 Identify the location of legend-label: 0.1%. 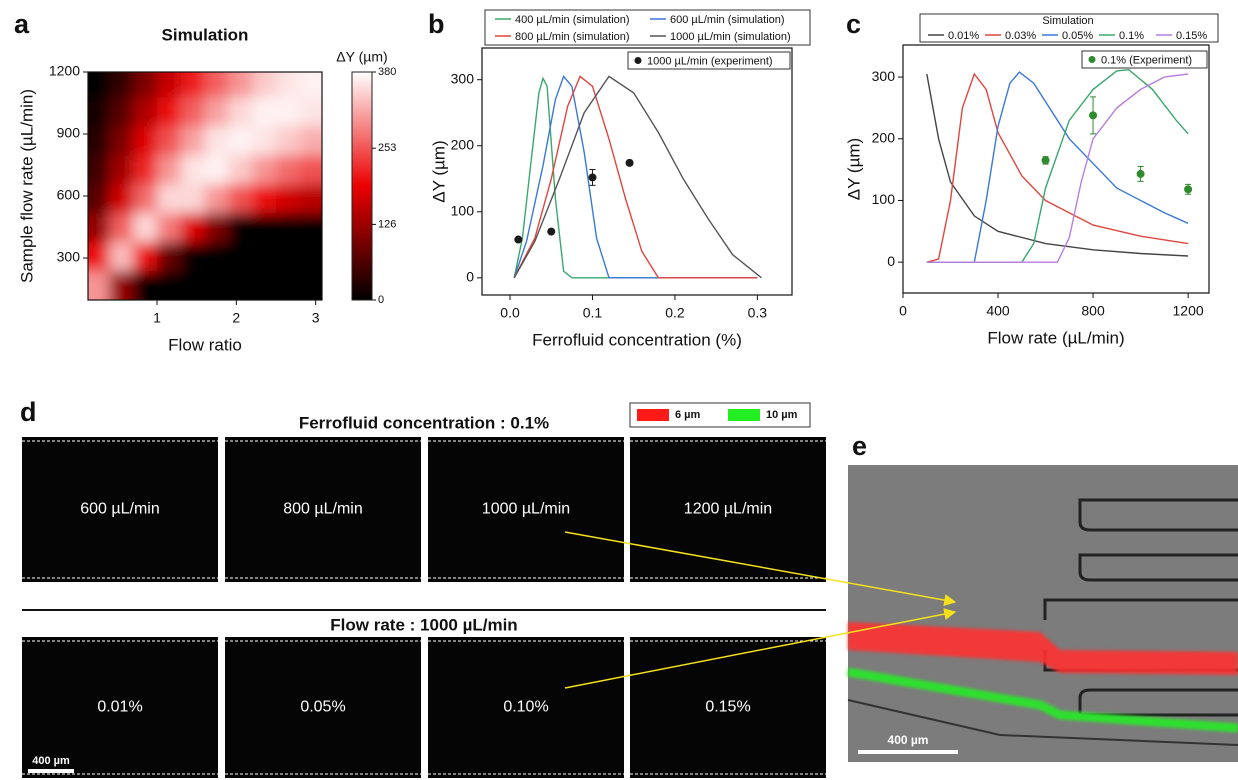
(1131, 36).